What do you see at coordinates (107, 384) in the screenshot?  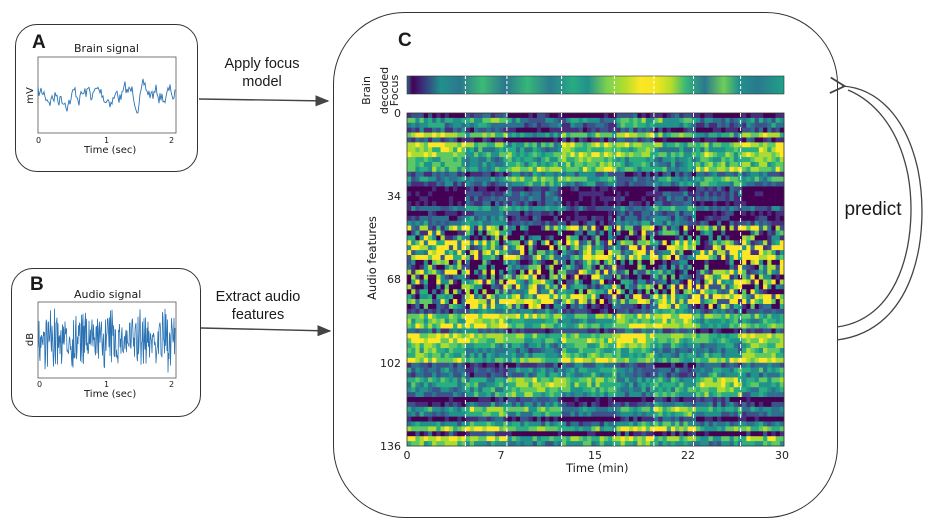 I see `panel-b-xtick-1: 1` at bounding box center [107, 384].